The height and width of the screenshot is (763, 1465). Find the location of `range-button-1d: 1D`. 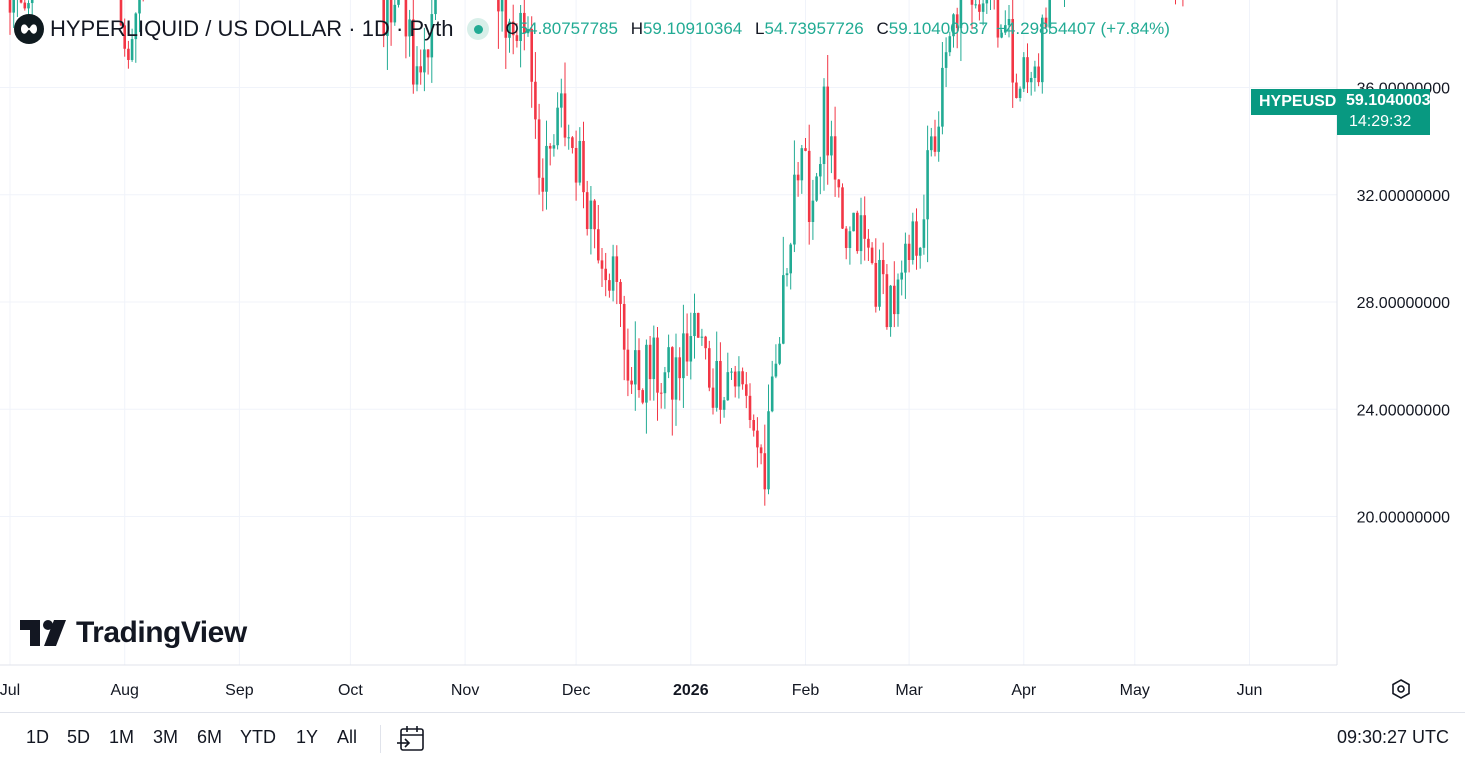

range-button-1d: 1D is located at coordinates (38, 737).